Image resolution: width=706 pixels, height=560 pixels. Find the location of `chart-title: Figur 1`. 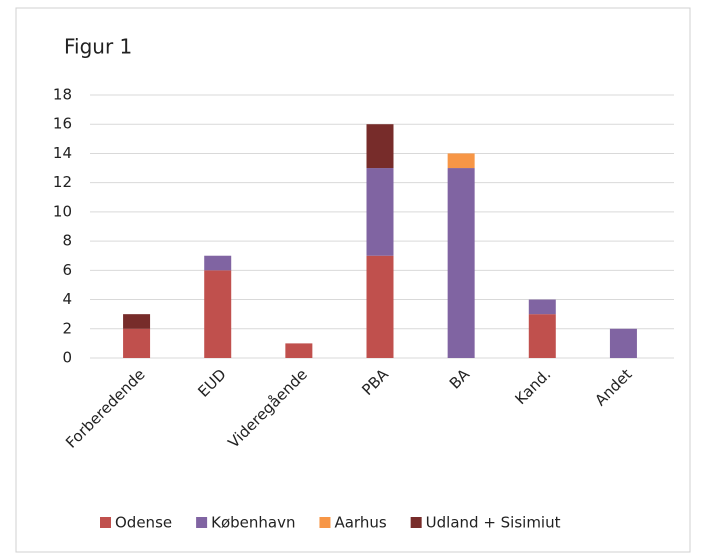

chart-title: Figur 1 is located at coordinates (98, 47).